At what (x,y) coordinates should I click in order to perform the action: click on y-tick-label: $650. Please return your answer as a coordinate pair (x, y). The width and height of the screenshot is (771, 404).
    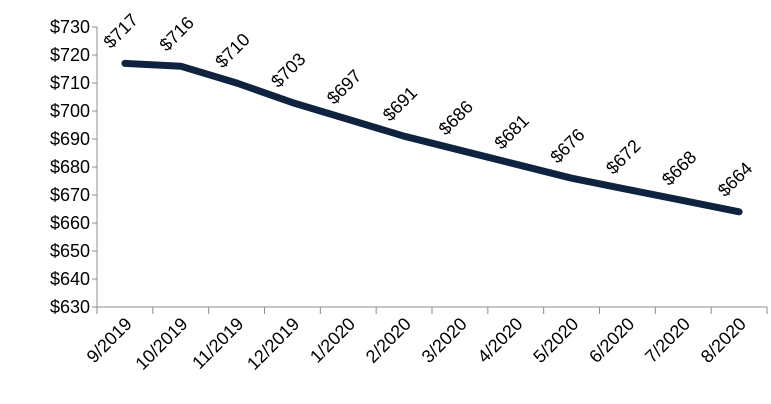
    Looking at the image, I should click on (70, 251).